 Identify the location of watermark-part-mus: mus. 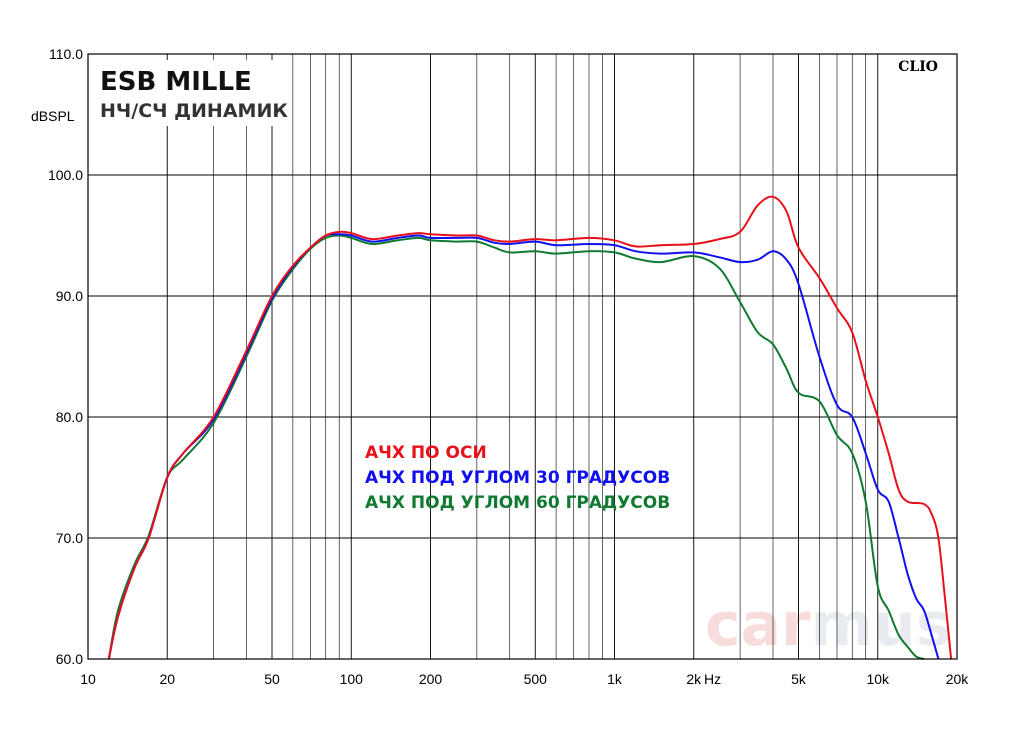
(881, 625).